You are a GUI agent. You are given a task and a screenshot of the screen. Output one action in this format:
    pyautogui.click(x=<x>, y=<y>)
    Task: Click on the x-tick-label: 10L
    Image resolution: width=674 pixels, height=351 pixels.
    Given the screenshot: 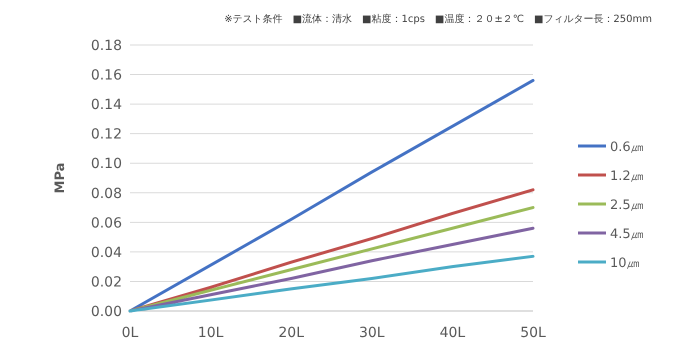 What is the action you would take?
    pyautogui.click(x=211, y=333)
    